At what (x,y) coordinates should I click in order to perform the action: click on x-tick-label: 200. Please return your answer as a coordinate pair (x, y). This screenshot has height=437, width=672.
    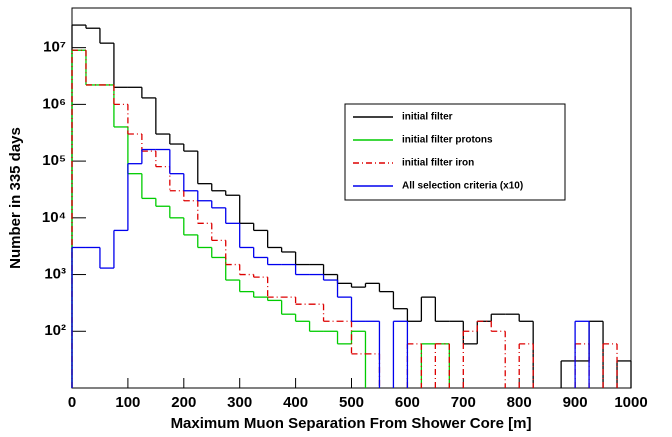
    Looking at the image, I should click on (183, 402).